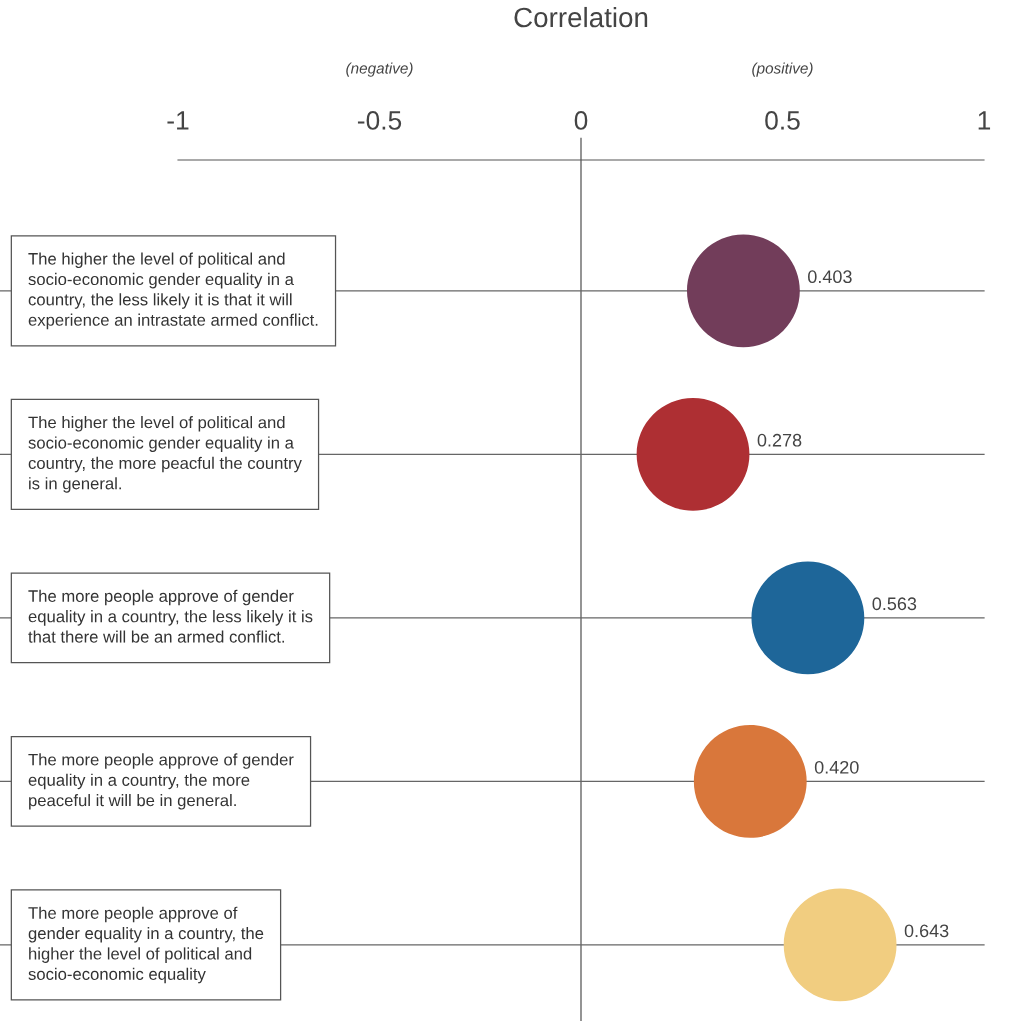  What do you see at coordinates (836, 767) in the screenshot?
I see `data-label: 0.420` at bounding box center [836, 767].